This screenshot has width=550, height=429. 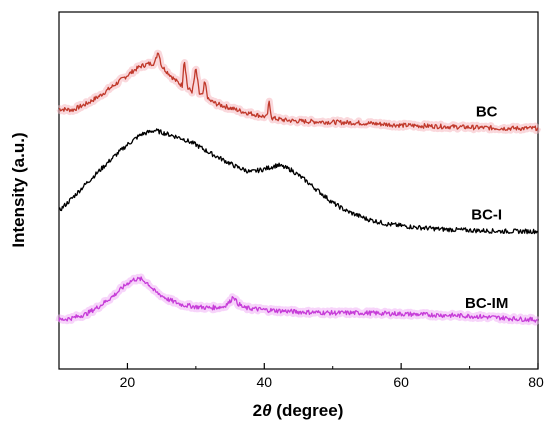 I want to click on x-axis-title-suffix: (degree), so click(x=308, y=410).